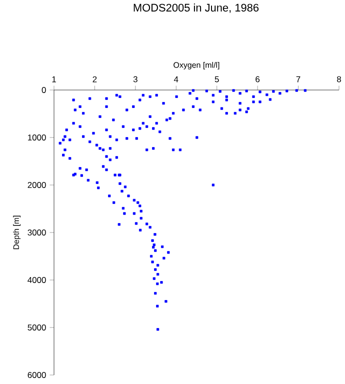 This screenshot has height=384, width=345. What do you see at coordinates (339, 79) in the screenshot?
I see `x-tick-label: 8` at bounding box center [339, 79].